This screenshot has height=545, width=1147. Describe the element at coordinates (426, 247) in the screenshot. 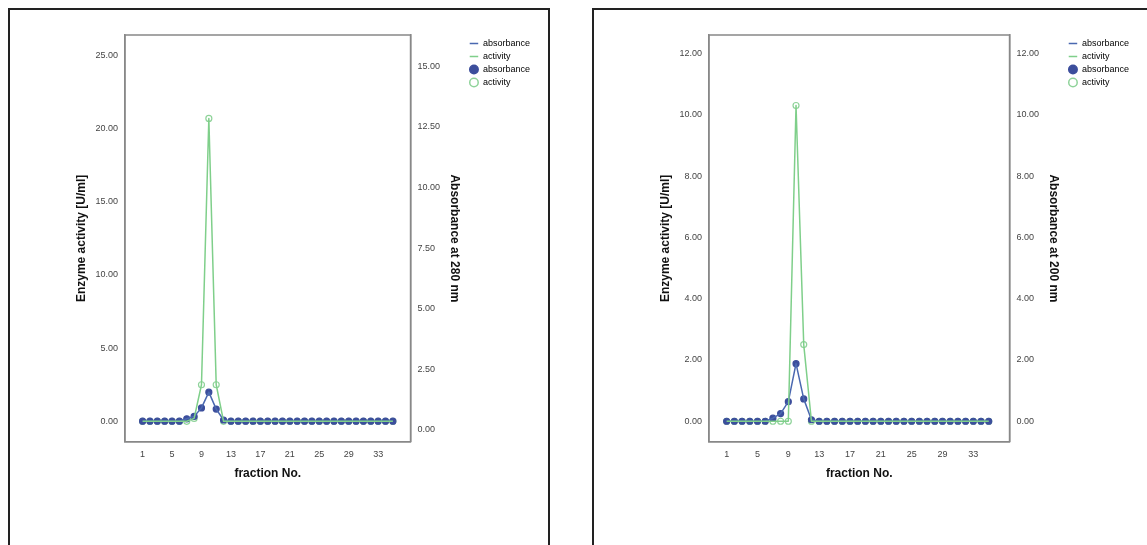

I see `y2-tick-label: 7.50` at that location.